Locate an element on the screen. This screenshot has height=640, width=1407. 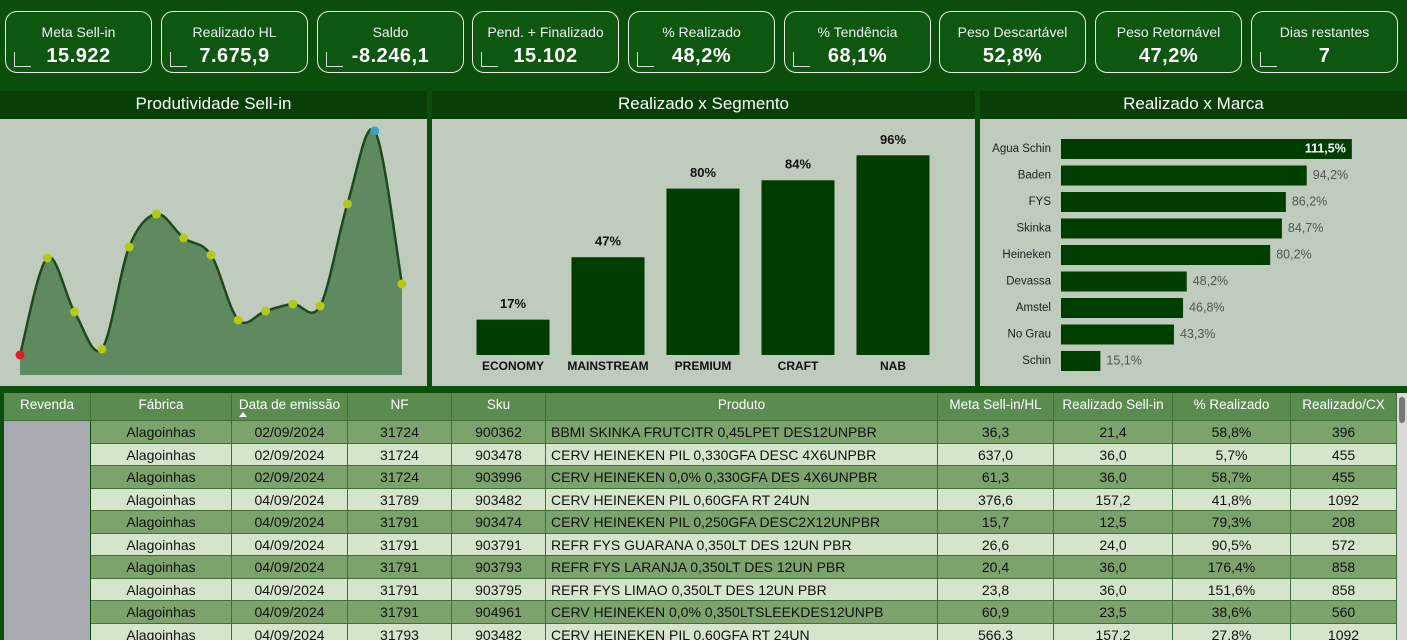
table-cell: REFR FYS GUARANA 0,350LT DES 12UN PBR is located at coordinates (742, 544).